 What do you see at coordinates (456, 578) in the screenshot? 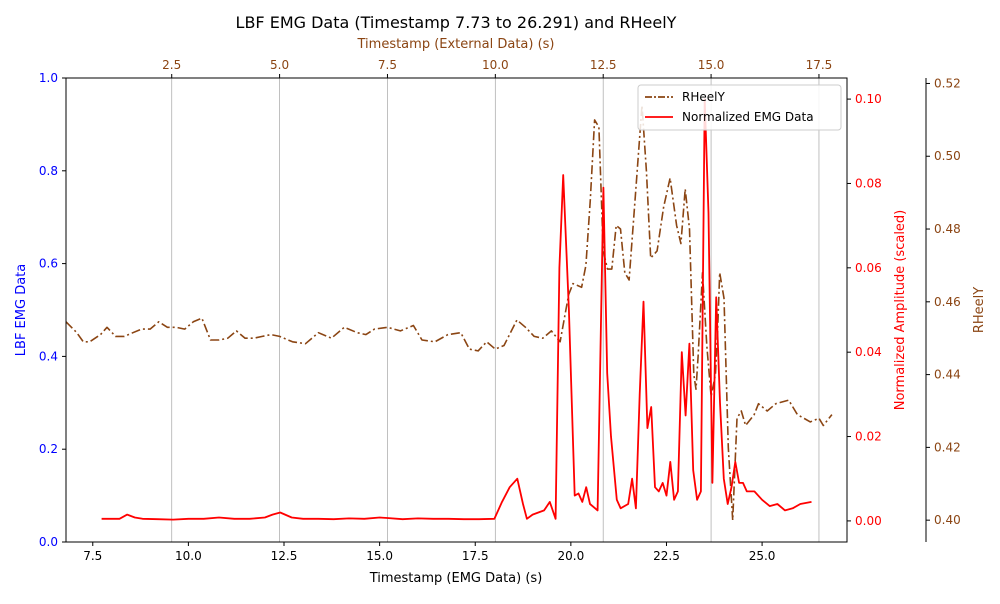
I see `bottom-axis-label: Timestamp (EMG Data) (s)` at bounding box center [456, 578].